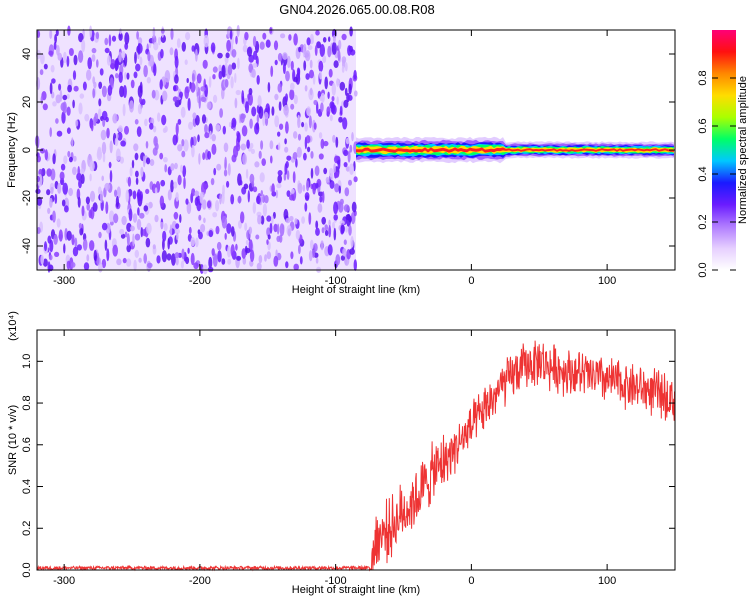  Describe the element at coordinates (724, 150) in the screenshot. I see `colorbar-gradient` at that location.